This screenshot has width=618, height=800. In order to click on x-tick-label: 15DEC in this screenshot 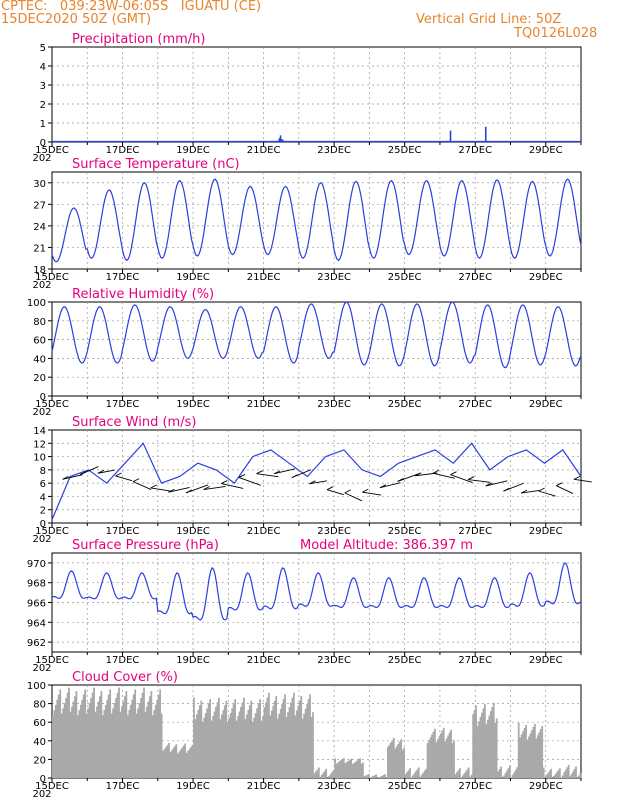, I will do `click(52, 531)`.